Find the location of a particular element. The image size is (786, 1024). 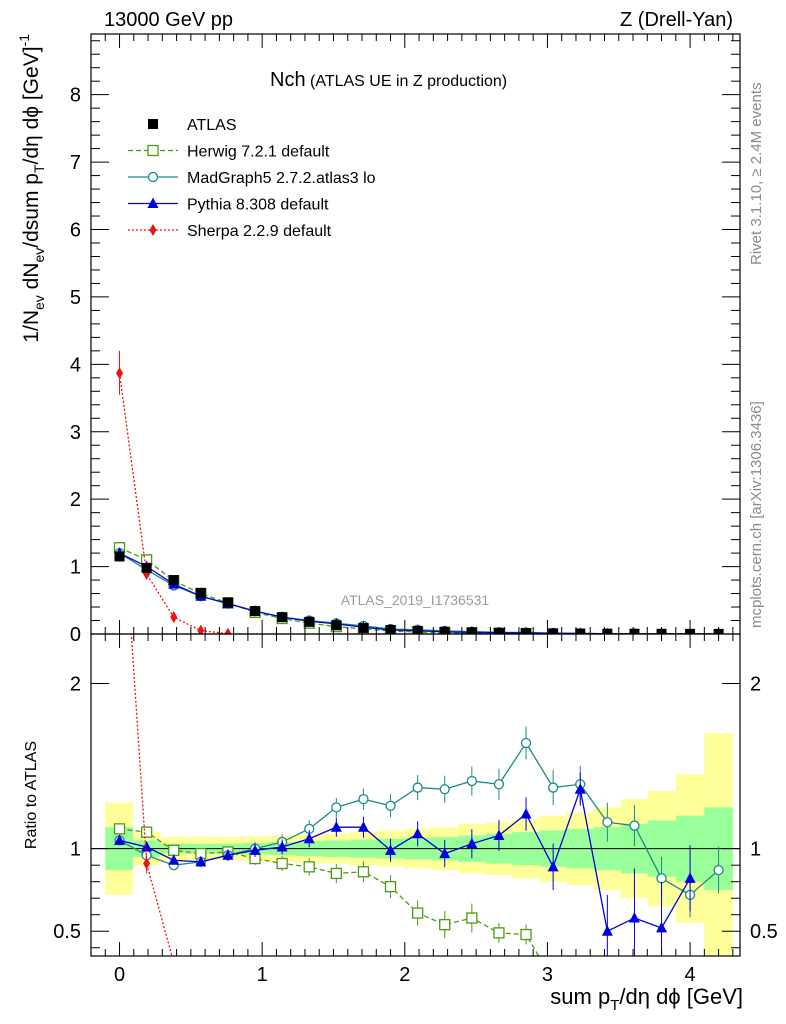

x-tick-label: 4 is located at coordinates (690, 975).